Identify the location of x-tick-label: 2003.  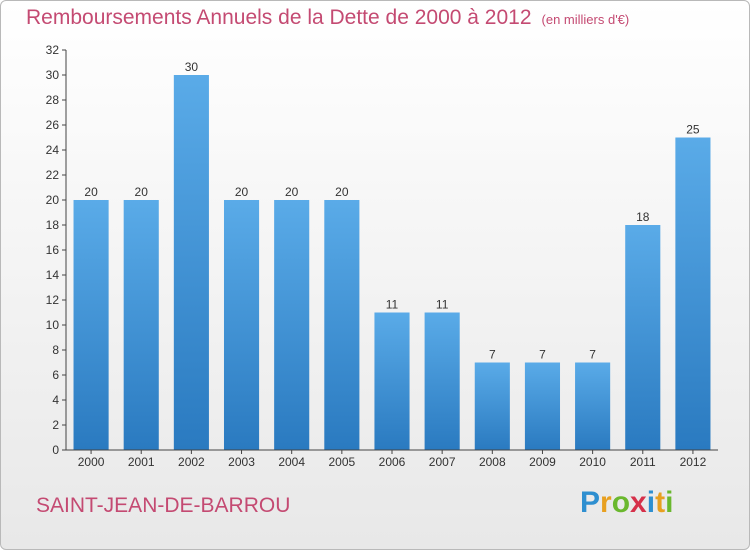
(241, 462).